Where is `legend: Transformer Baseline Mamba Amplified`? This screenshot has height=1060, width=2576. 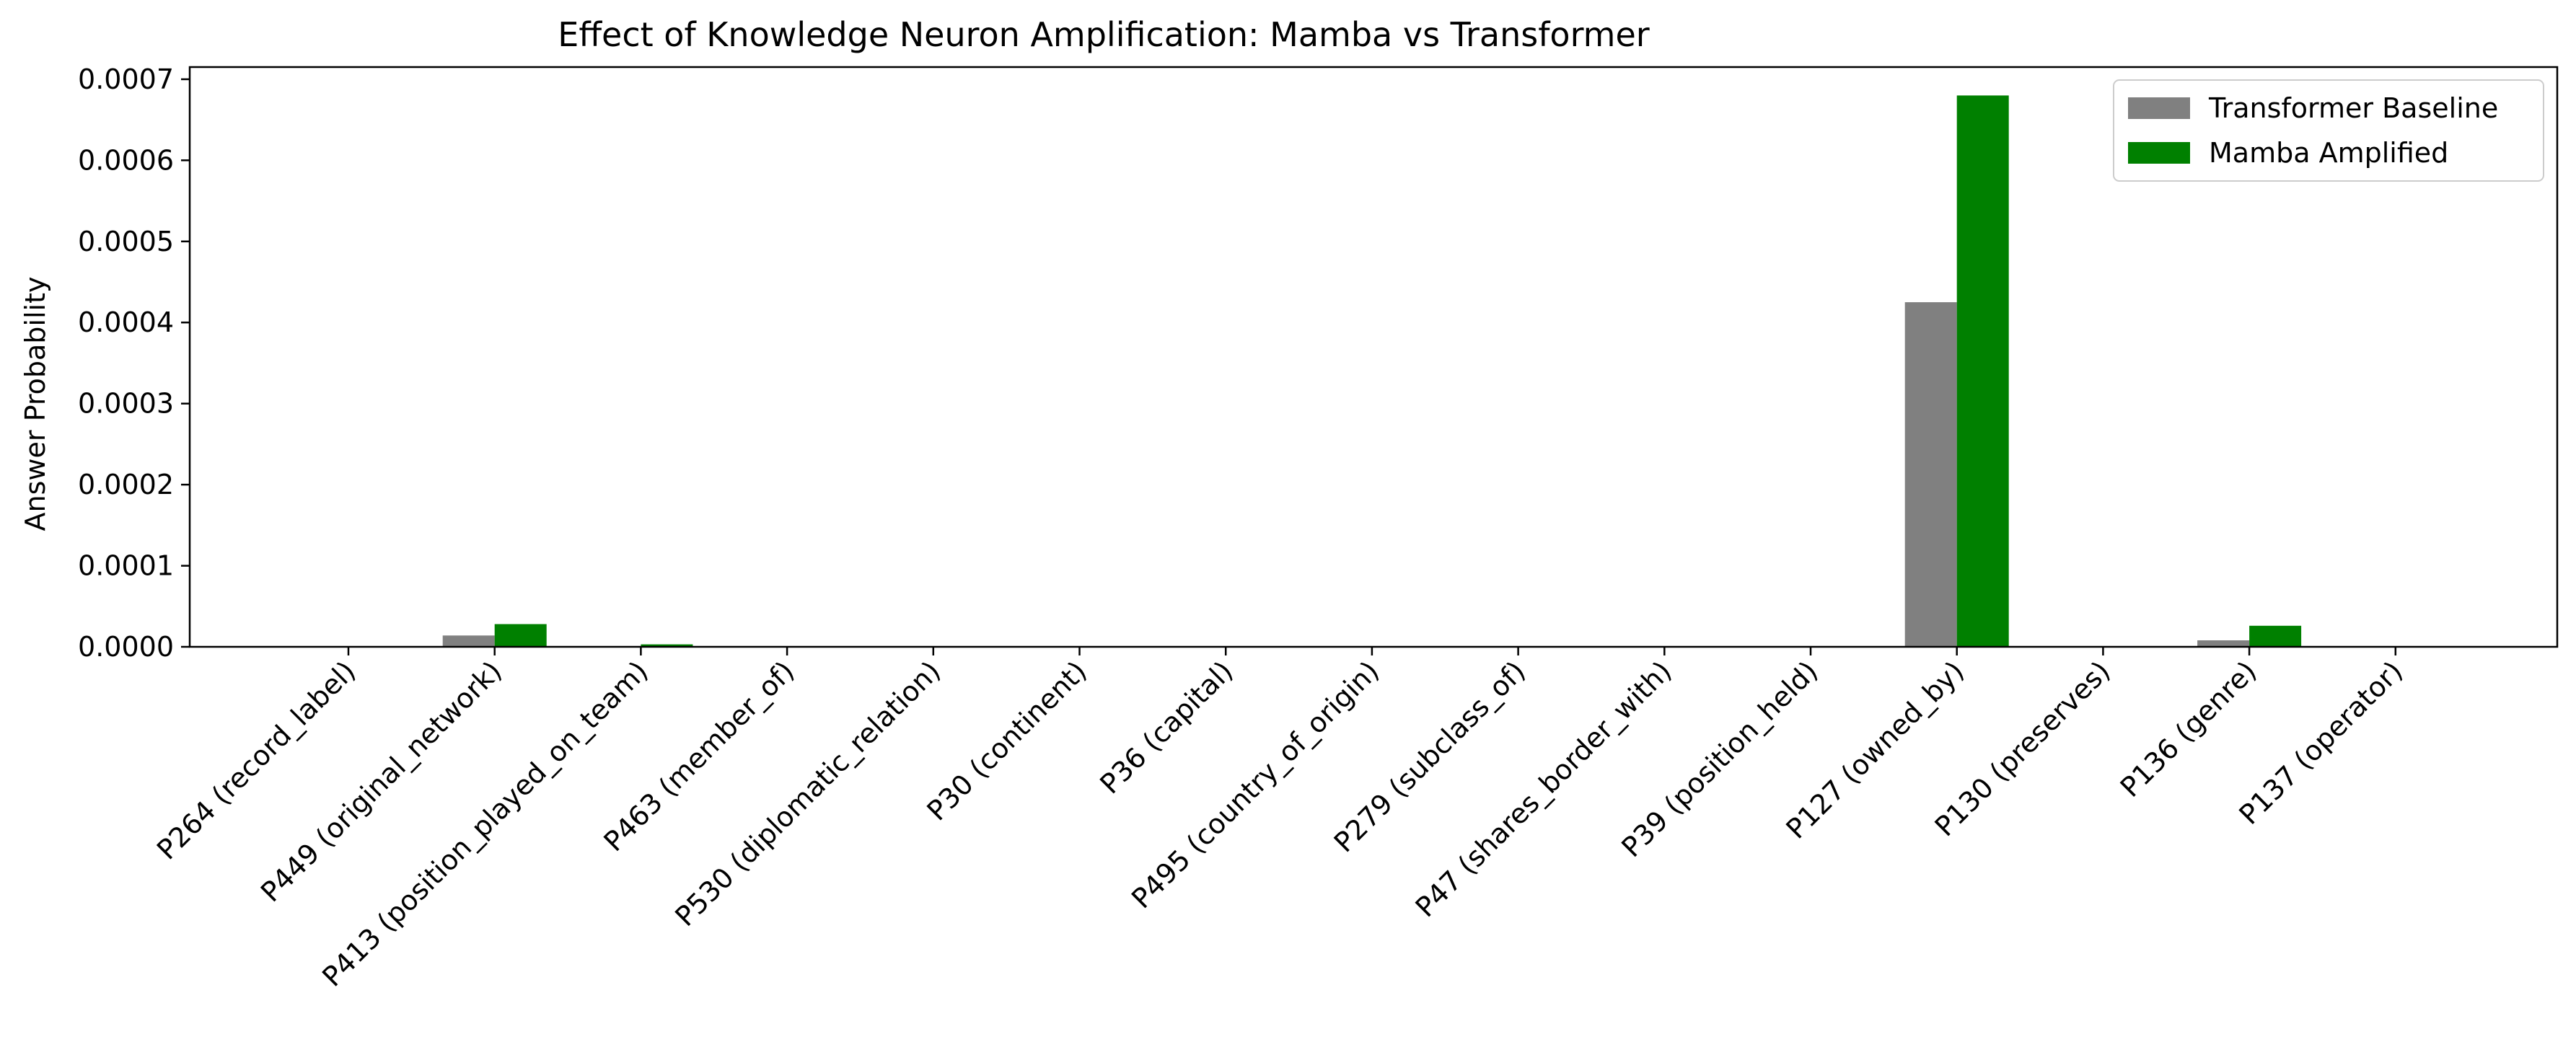
legend: Transformer Baseline Mamba Amplified is located at coordinates (2328, 130).